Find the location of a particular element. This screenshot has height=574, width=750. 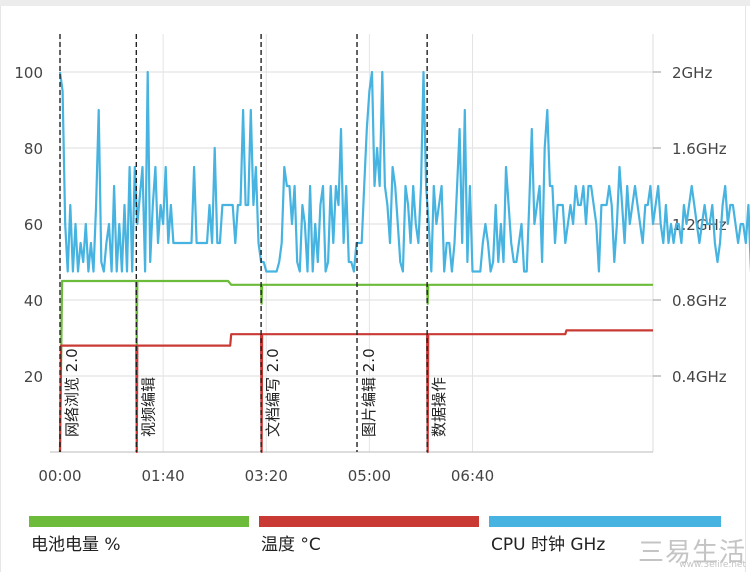

y-left-tick-label: 100 is located at coordinates (28, 73).